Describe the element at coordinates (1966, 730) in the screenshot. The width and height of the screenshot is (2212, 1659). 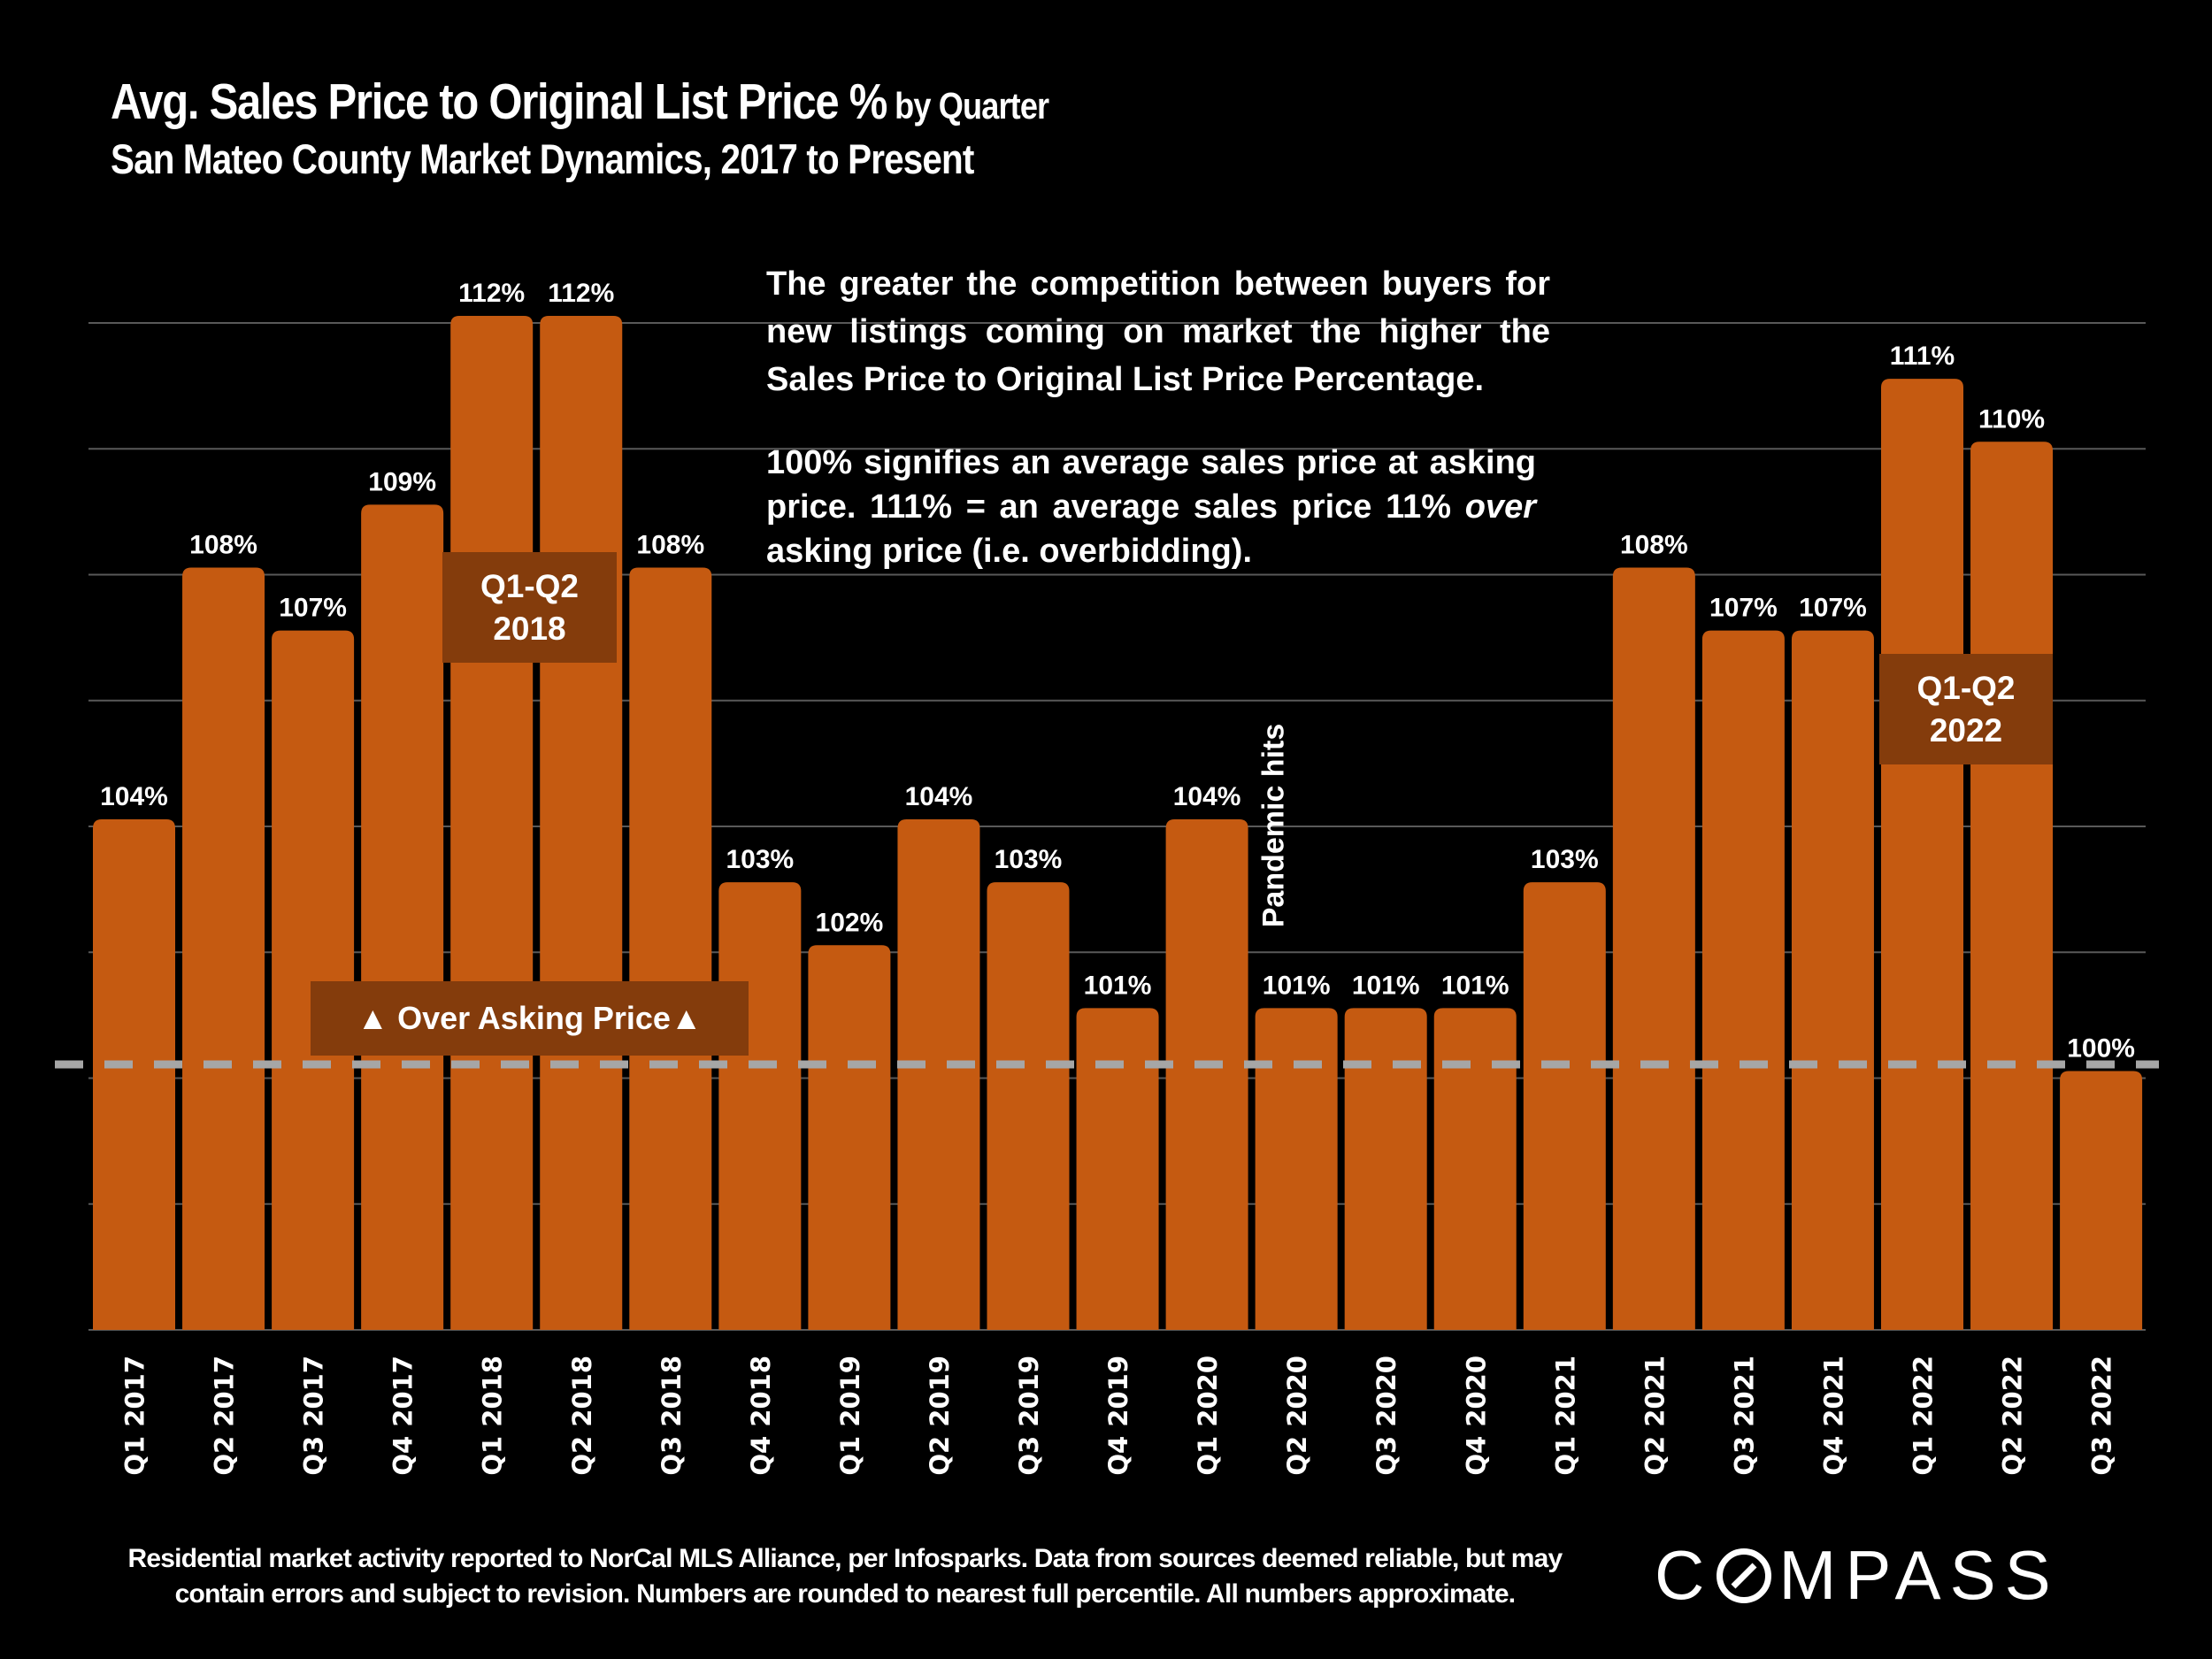
I see `highlight-box-2022-line2: 2022` at that location.